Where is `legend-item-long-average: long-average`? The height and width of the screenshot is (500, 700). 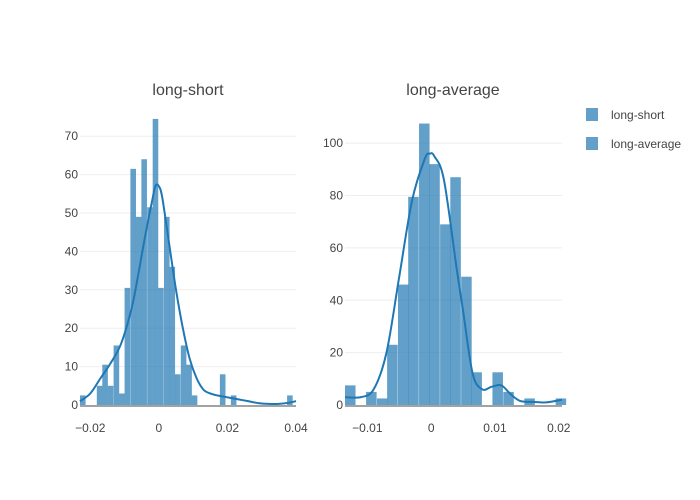
legend-item-long-average: long-average is located at coordinates (633, 144).